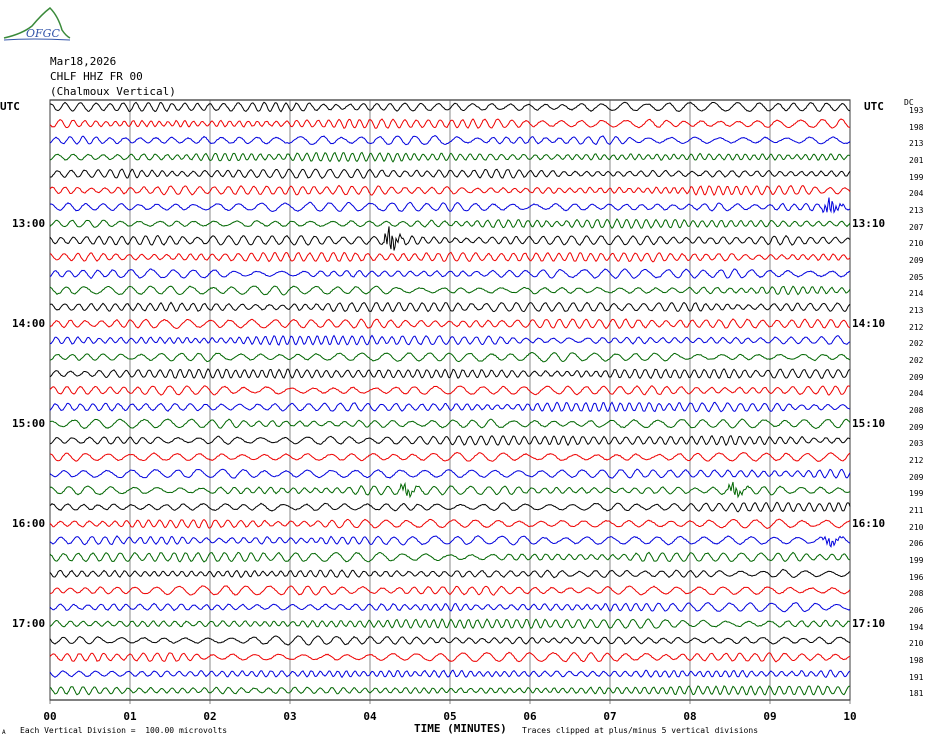 The image size is (930, 744). What do you see at coordinates (869, 223) in the screenshot?
I see `hour-label-right: 13:10` at bounding box center [869, 223].